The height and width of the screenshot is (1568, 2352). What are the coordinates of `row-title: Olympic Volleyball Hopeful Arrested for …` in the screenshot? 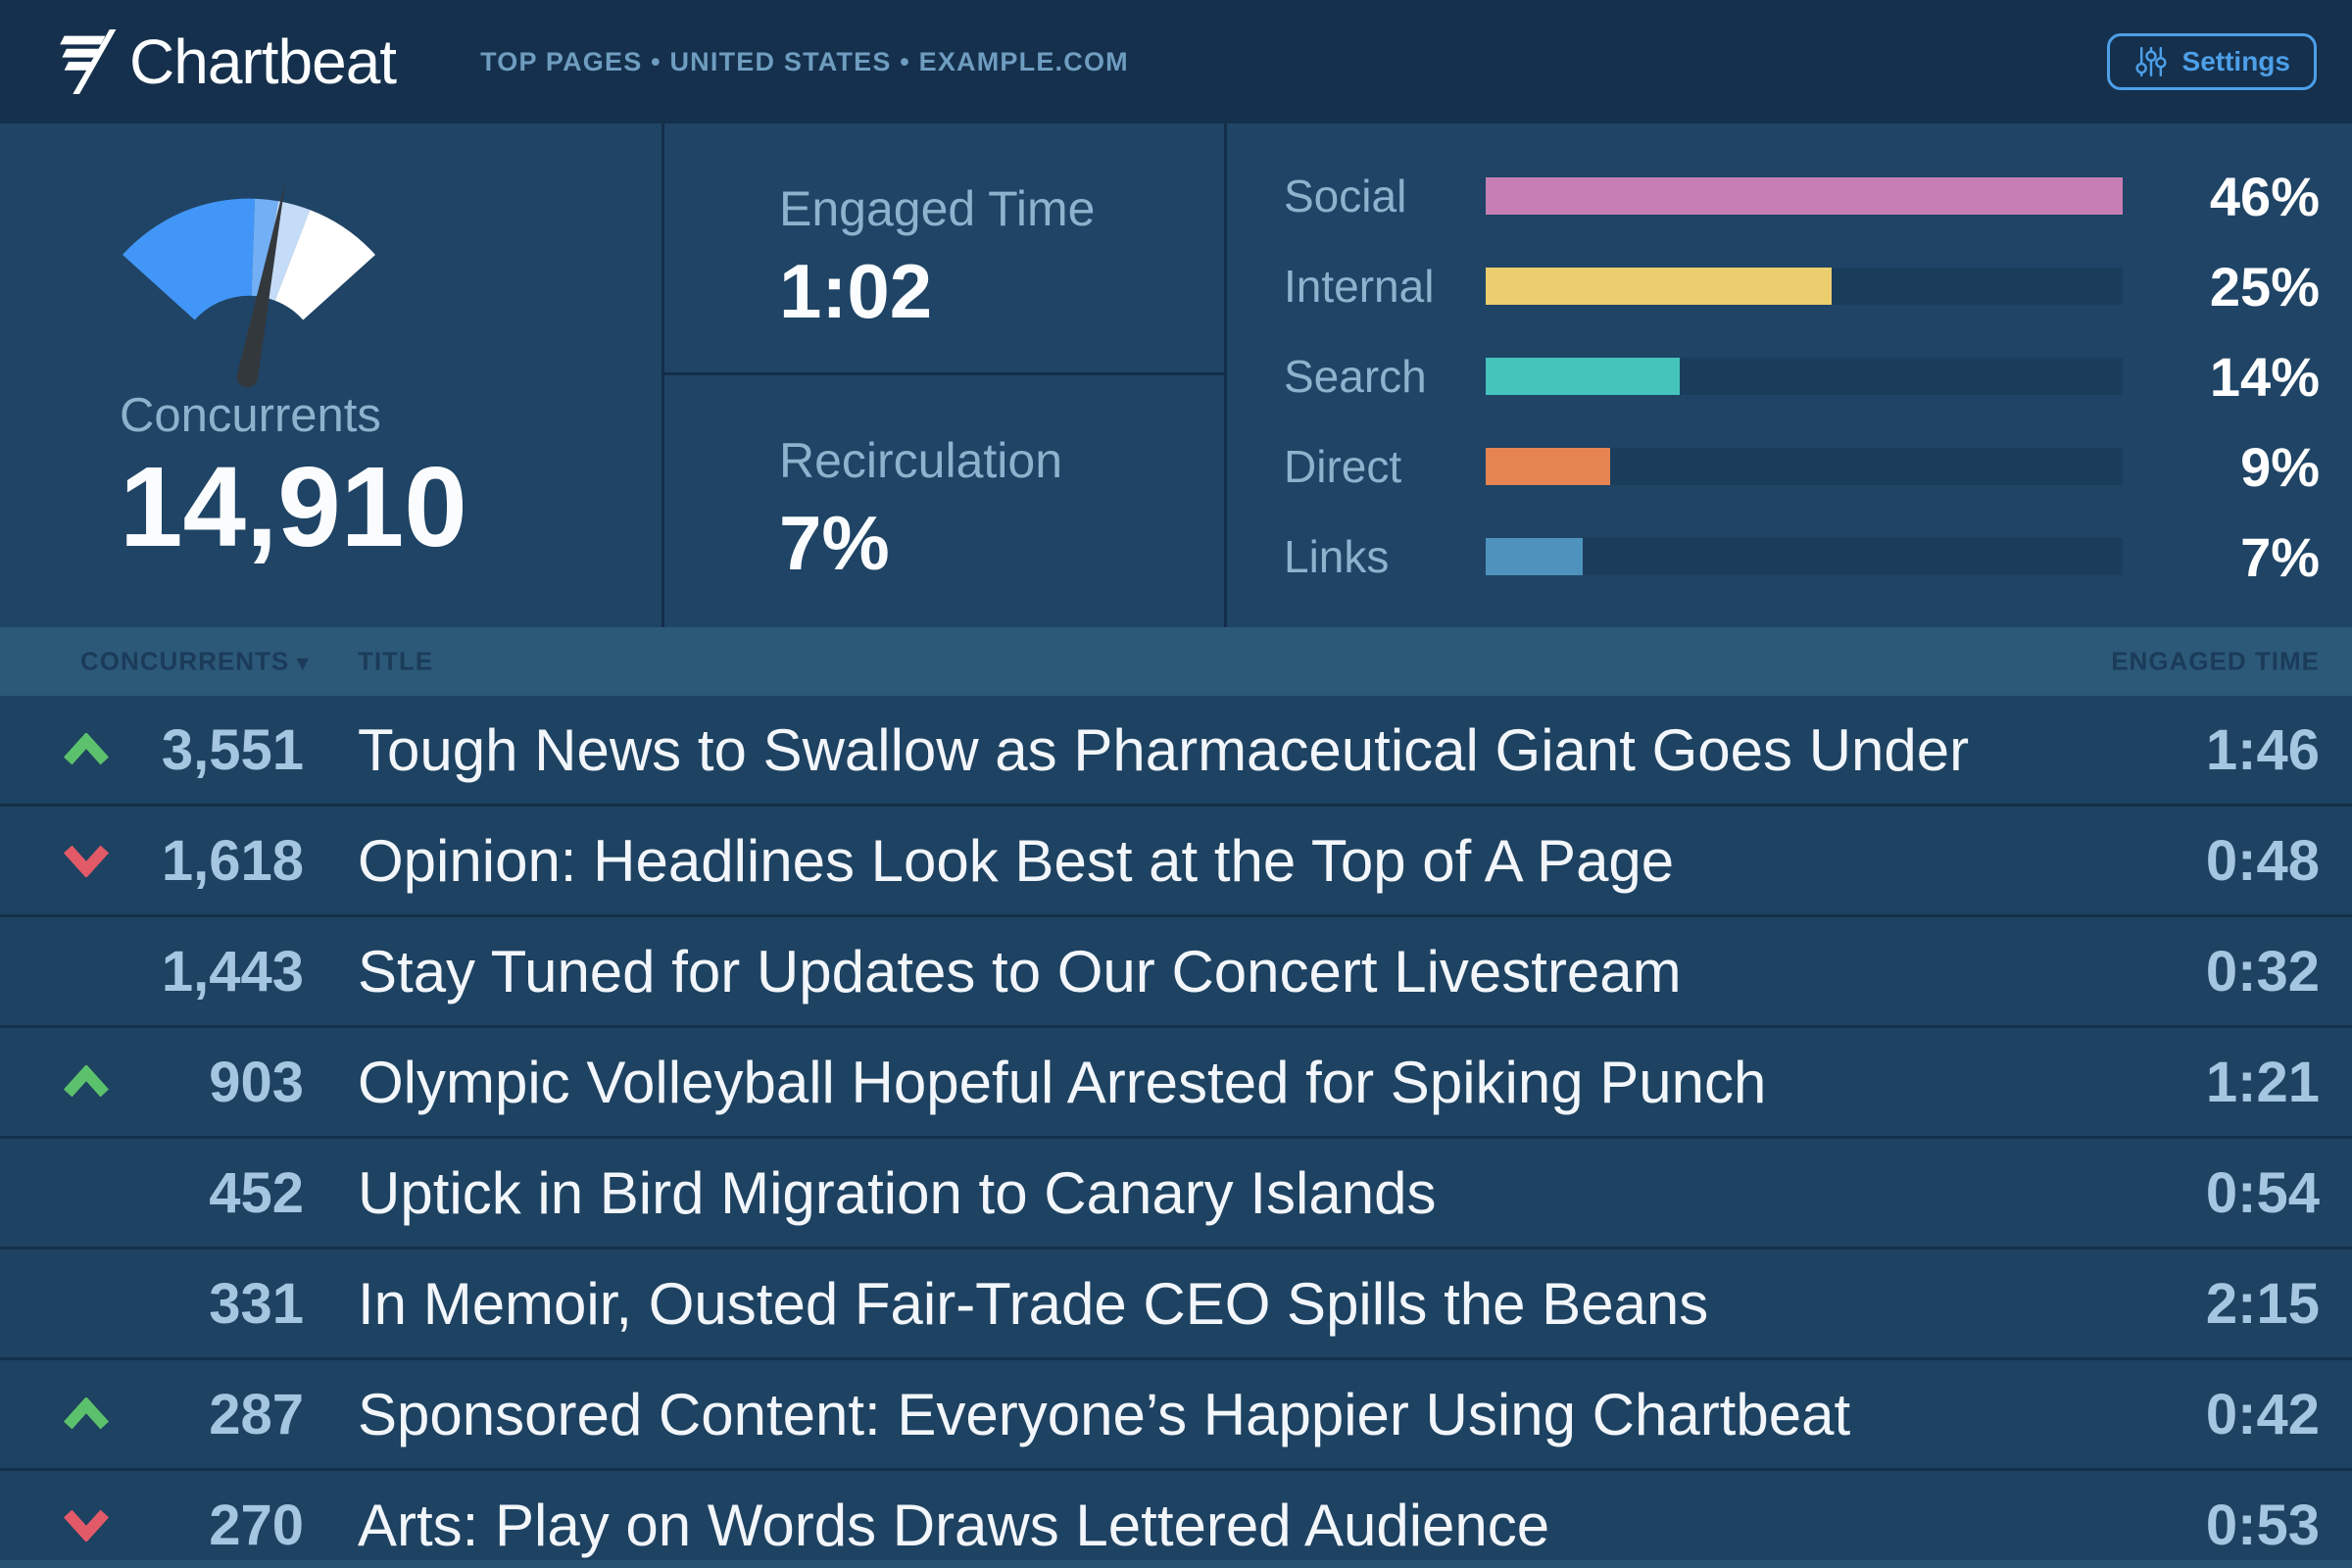 It's located at (1062, 1082).